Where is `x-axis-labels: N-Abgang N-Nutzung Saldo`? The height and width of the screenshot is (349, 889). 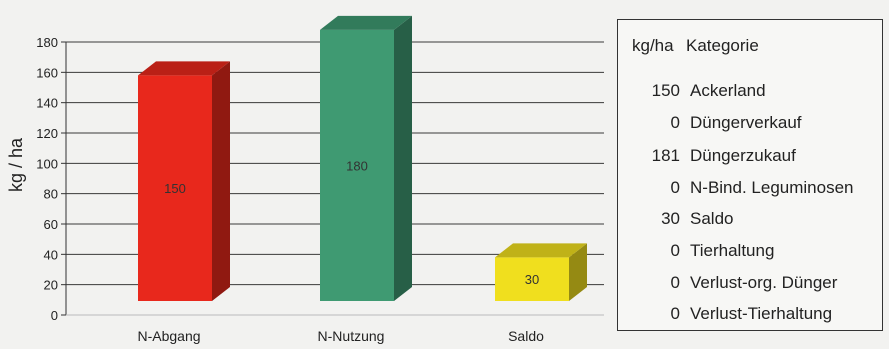
x-axis-labels: N-Abgang N-Nutzung Saldo is located at coordinates (340, 336).